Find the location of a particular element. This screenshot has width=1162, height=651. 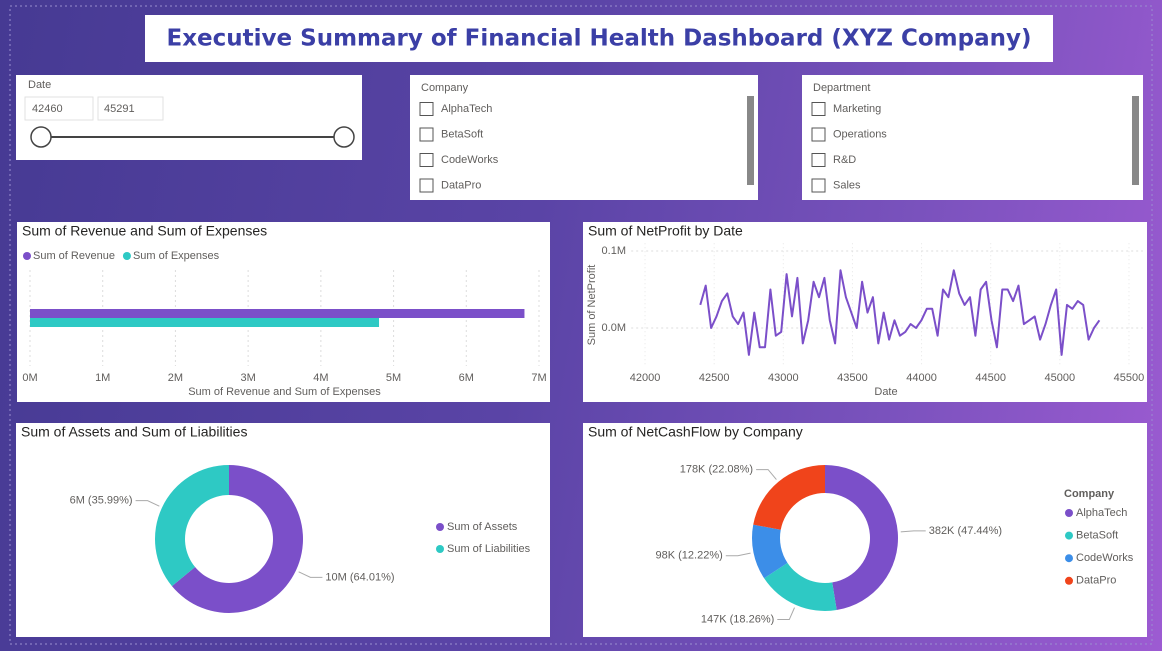

legend-label: Sum of Liabilities is located at coordinates (489, 549).